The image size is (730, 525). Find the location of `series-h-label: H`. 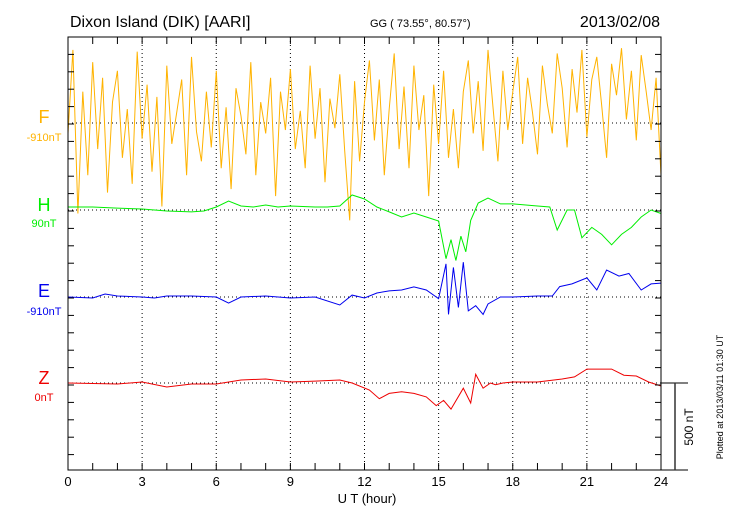

series-h-label: H is located at coordinates (44, 205).